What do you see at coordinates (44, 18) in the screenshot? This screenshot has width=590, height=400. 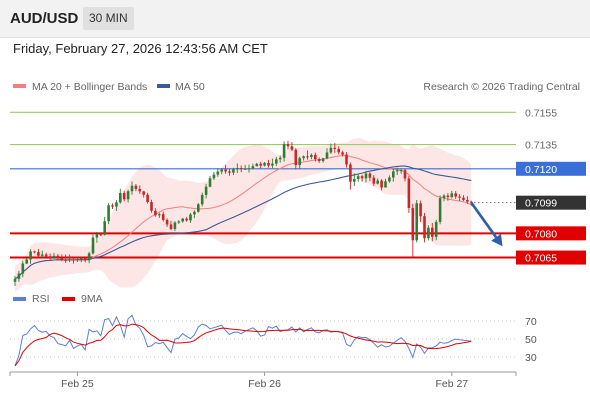 I see `symbol-title: AUD/USD` at bounding box center [44, 18].